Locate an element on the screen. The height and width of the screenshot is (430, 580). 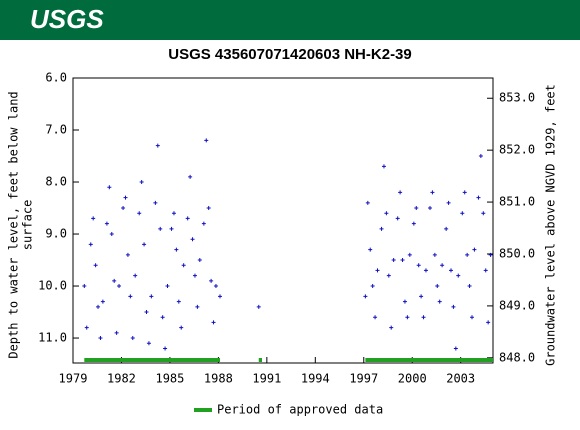
legend-label: Period of approved data is located at coordinates (300, 410).